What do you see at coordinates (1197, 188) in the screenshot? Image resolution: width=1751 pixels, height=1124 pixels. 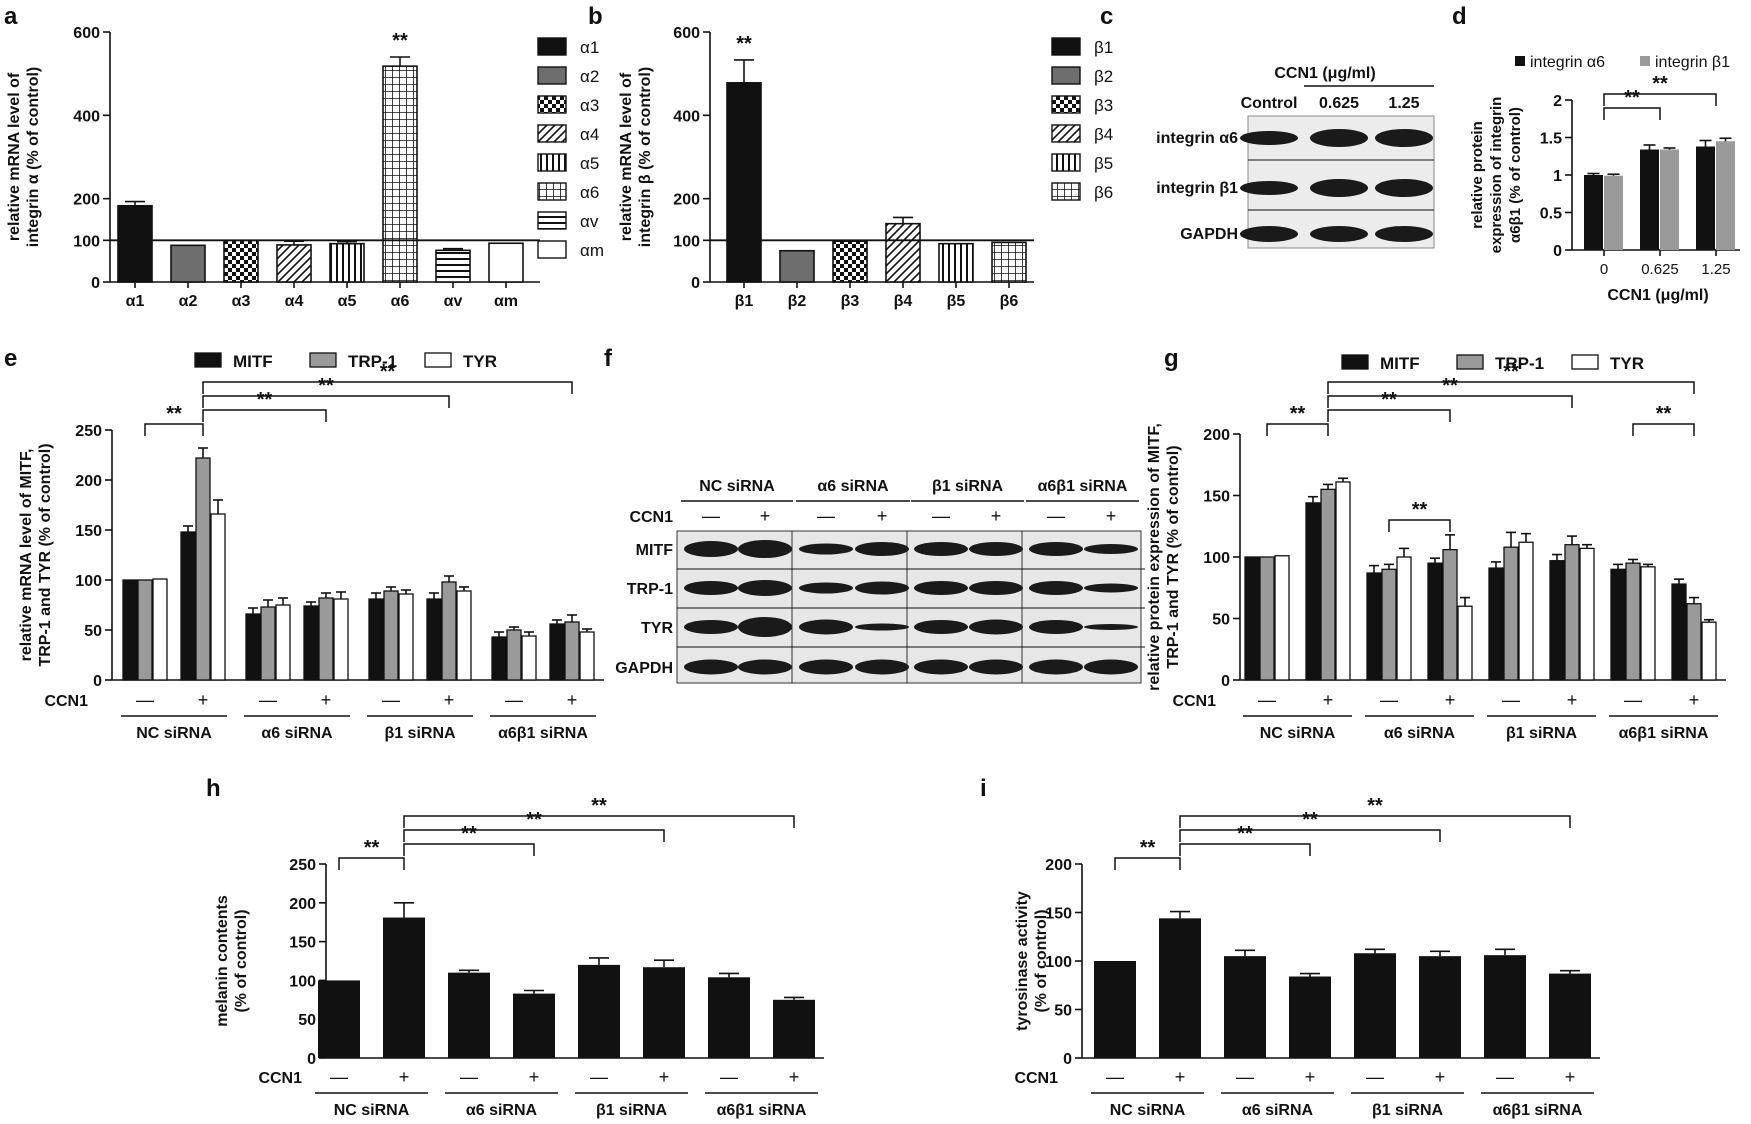 I see `blot-c-row-label: integrin β1` at bounding box center [1197, 188].